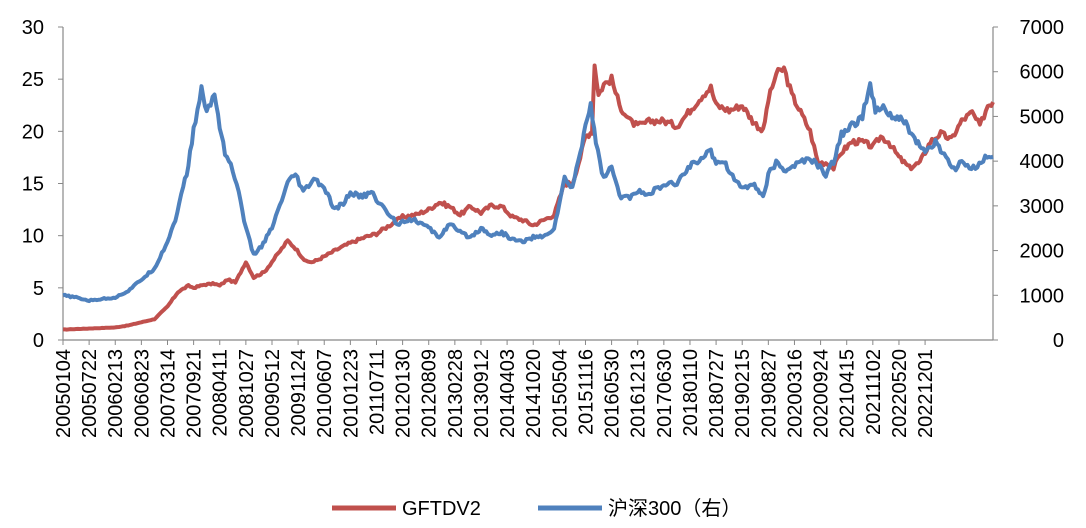 The height and width of the screenshot is (528, 1086). I want to click on legend-label: GFTDV2, so click(441, 509).